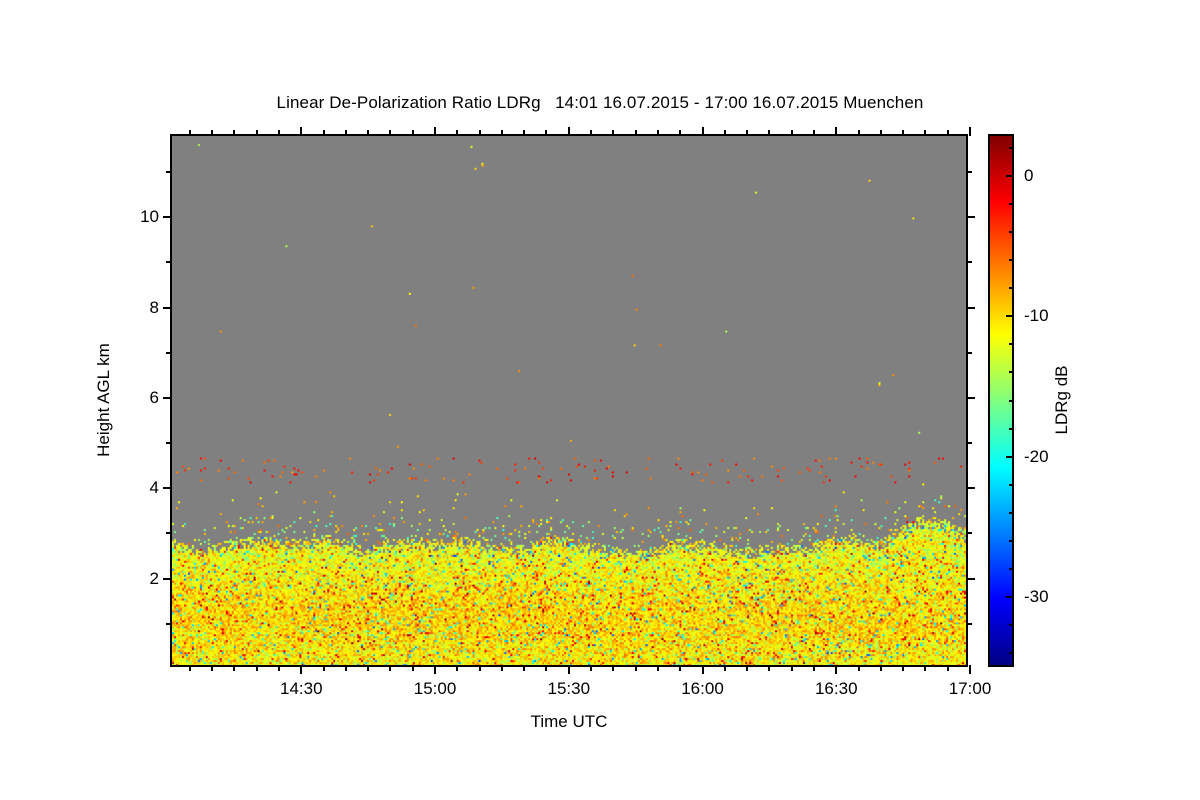 The height and width of the screenshot is (800, 1200). Describe the element at coordinates (154, 397) in the screenshot. I see `y-tick-label: 6` at that location.